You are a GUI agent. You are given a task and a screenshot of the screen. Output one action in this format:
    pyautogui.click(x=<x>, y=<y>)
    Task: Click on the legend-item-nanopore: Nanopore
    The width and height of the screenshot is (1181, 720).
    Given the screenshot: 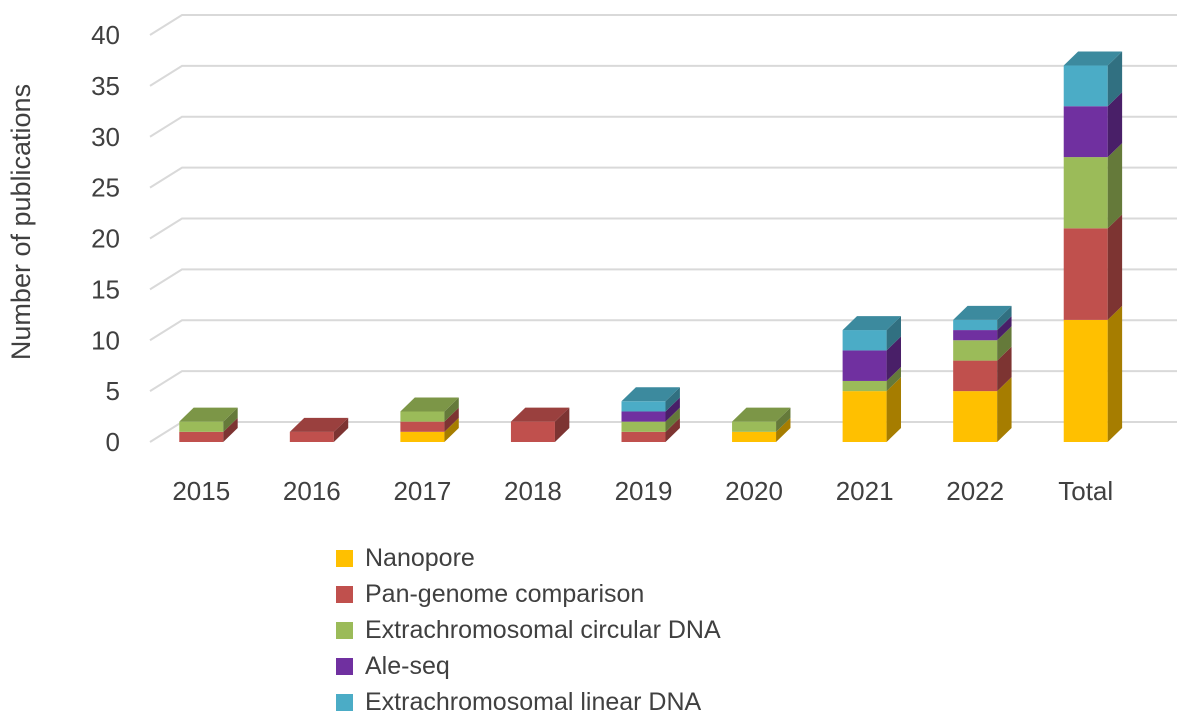 What is the action you would take?
    pyautogui.click(x=528, y=558)
    